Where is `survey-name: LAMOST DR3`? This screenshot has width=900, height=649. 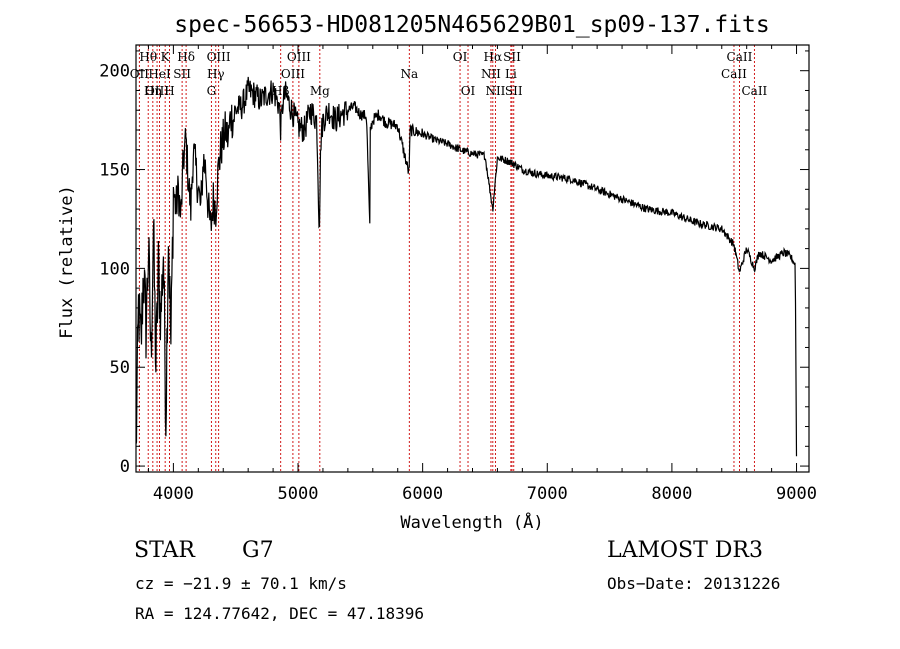
survey-name: LAMOST DR3 is located at coordinates (685, 550).